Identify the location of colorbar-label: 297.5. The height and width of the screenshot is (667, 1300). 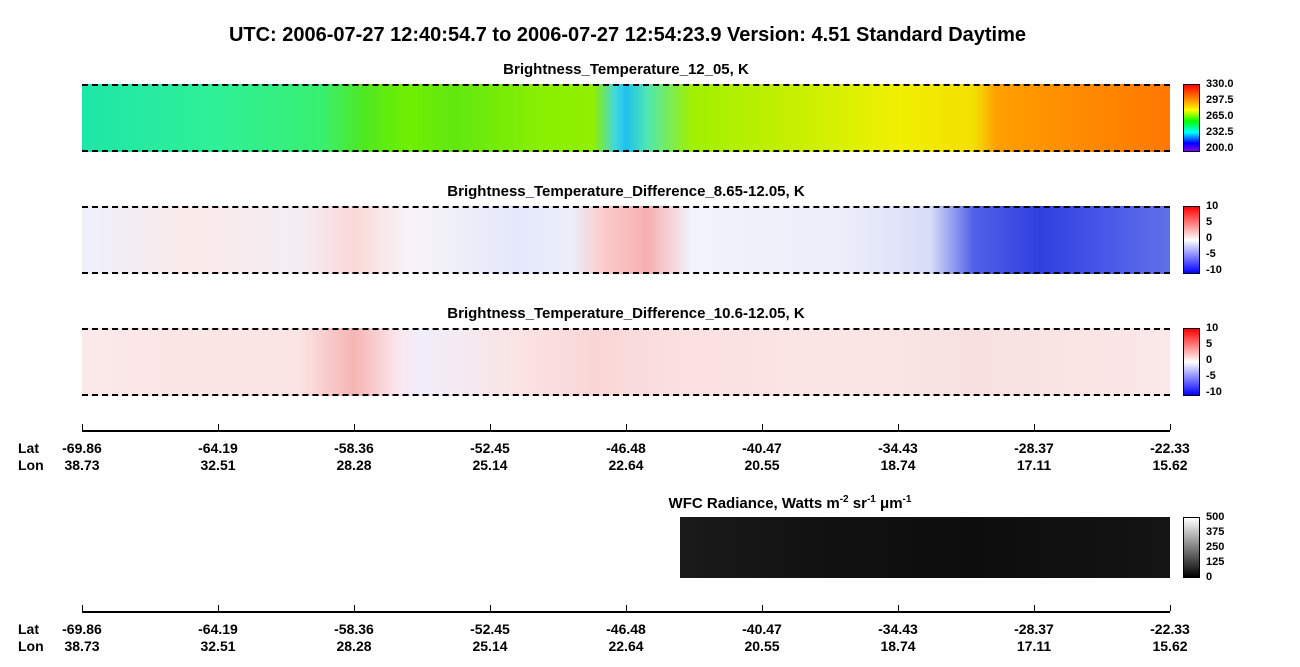
(1220, 100).